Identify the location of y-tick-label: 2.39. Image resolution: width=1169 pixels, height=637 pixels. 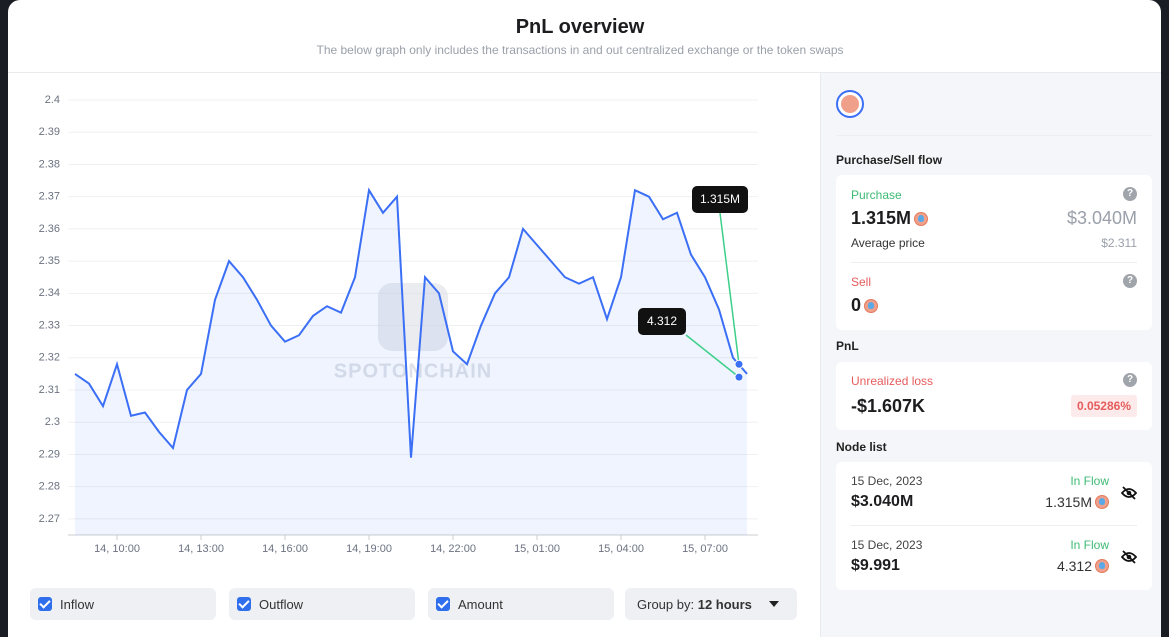
(49, 132).